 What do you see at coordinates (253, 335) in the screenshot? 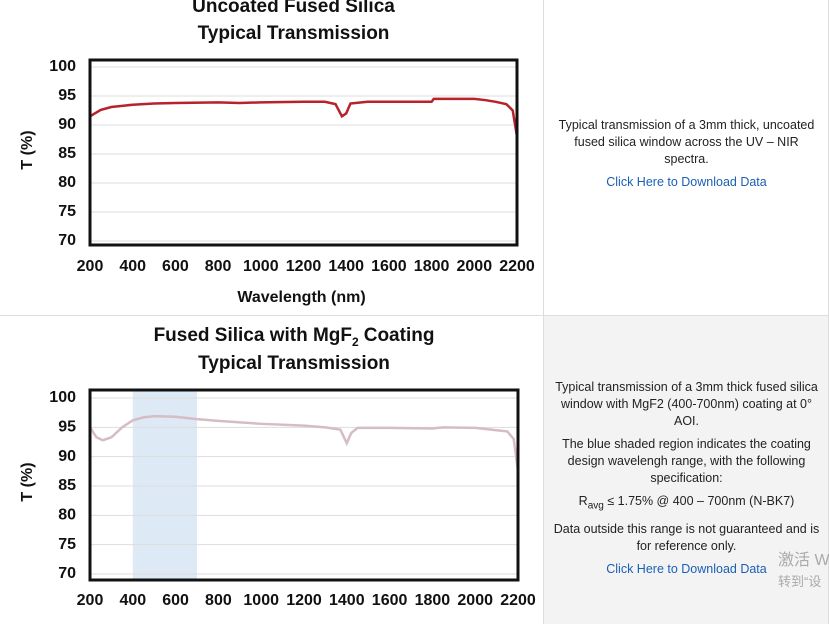
I see `title-text: Fused Silica with MgF` at bounding box center [253, 335].